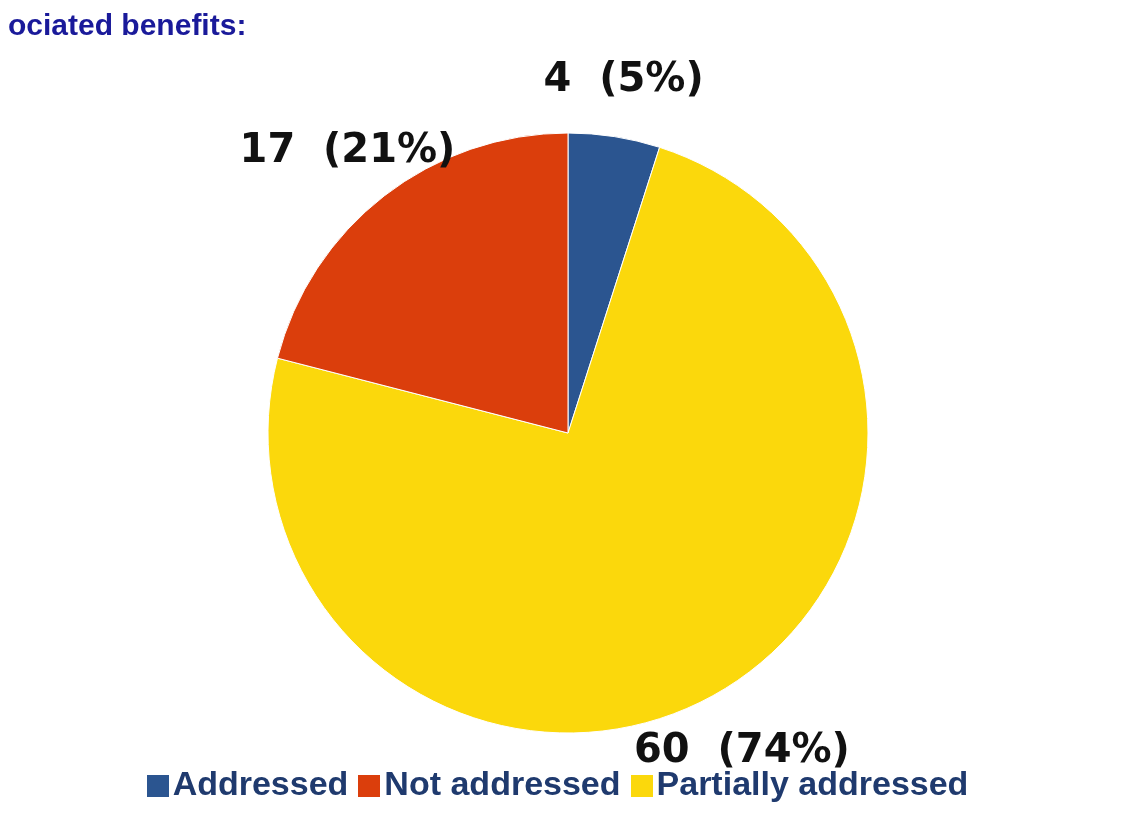 Image resolution: width=1125 pixels, height=819 pixels. I want to click on data-label: 4 (5%), so click(623, 77).